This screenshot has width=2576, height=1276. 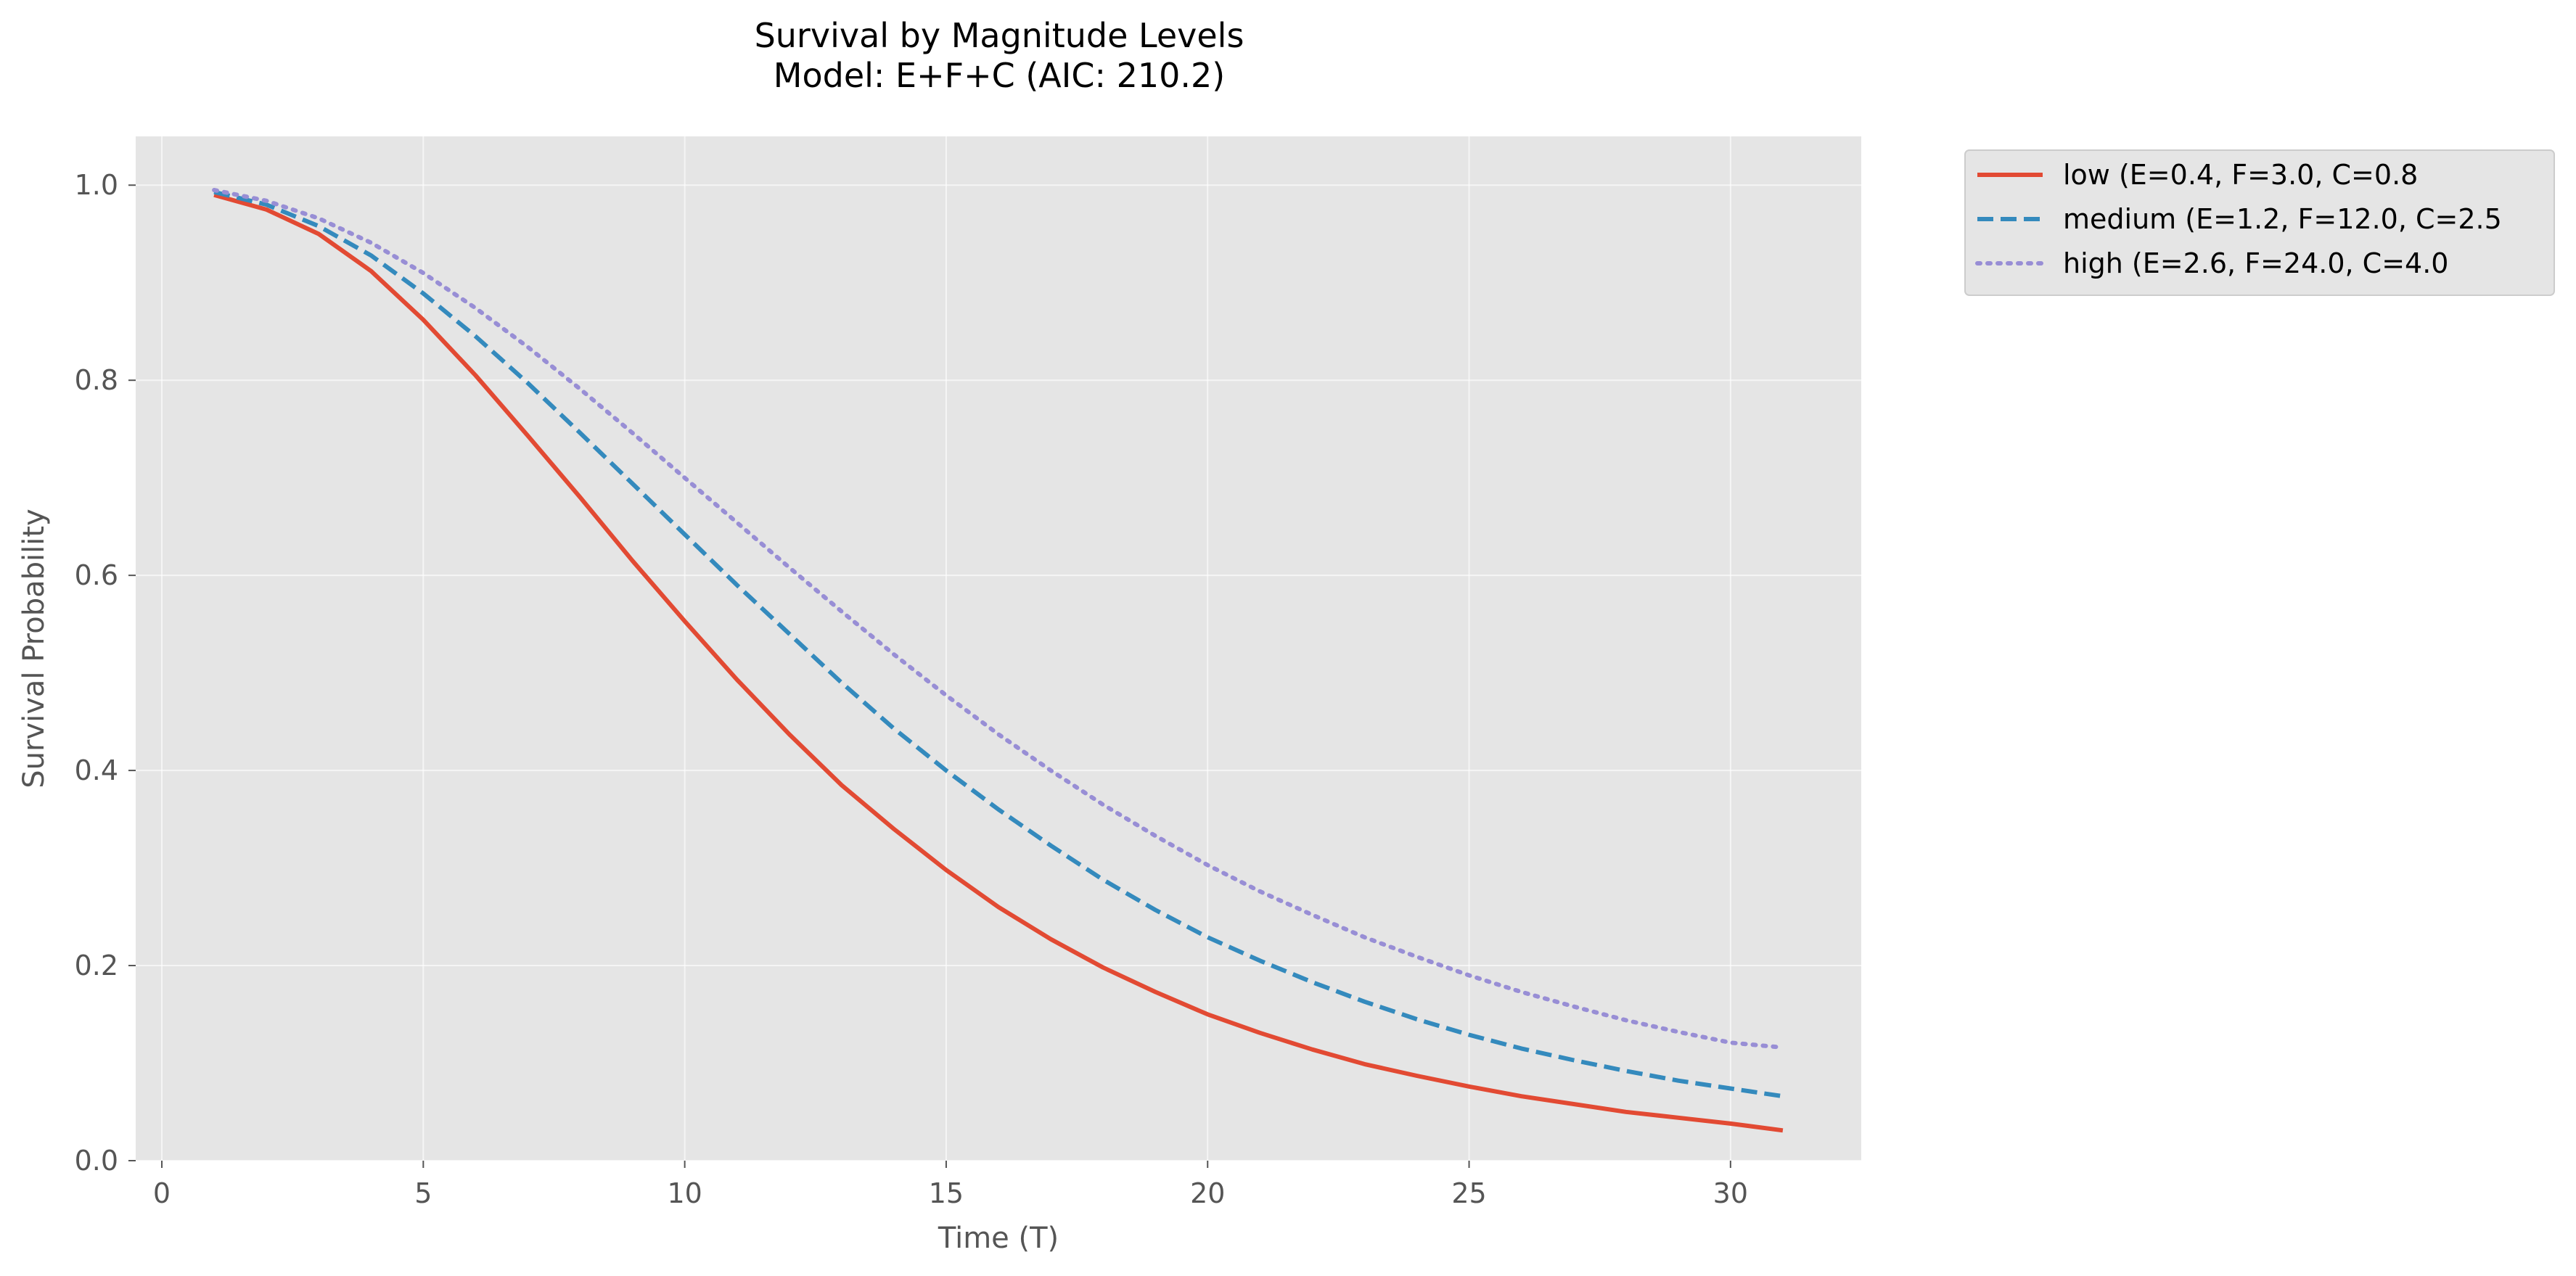 I want to click on y-tick-label: 0.2, so click(x=96, y=965).